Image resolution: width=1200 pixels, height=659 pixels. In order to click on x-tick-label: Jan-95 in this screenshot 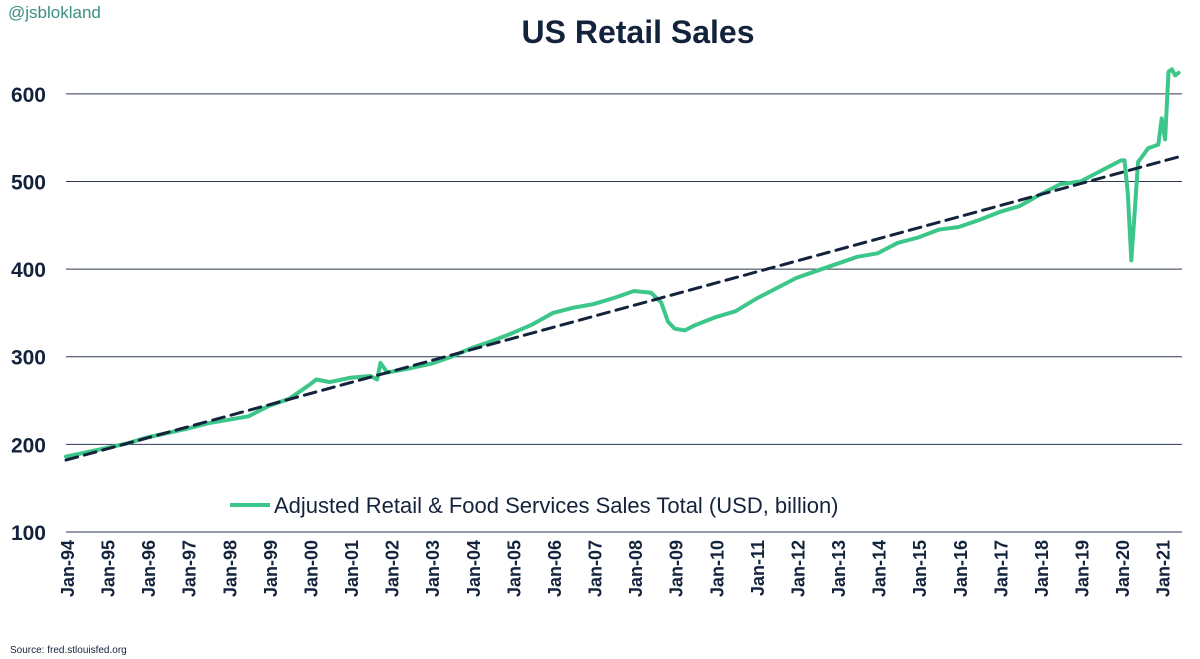, I will do `click(109, 568)`.